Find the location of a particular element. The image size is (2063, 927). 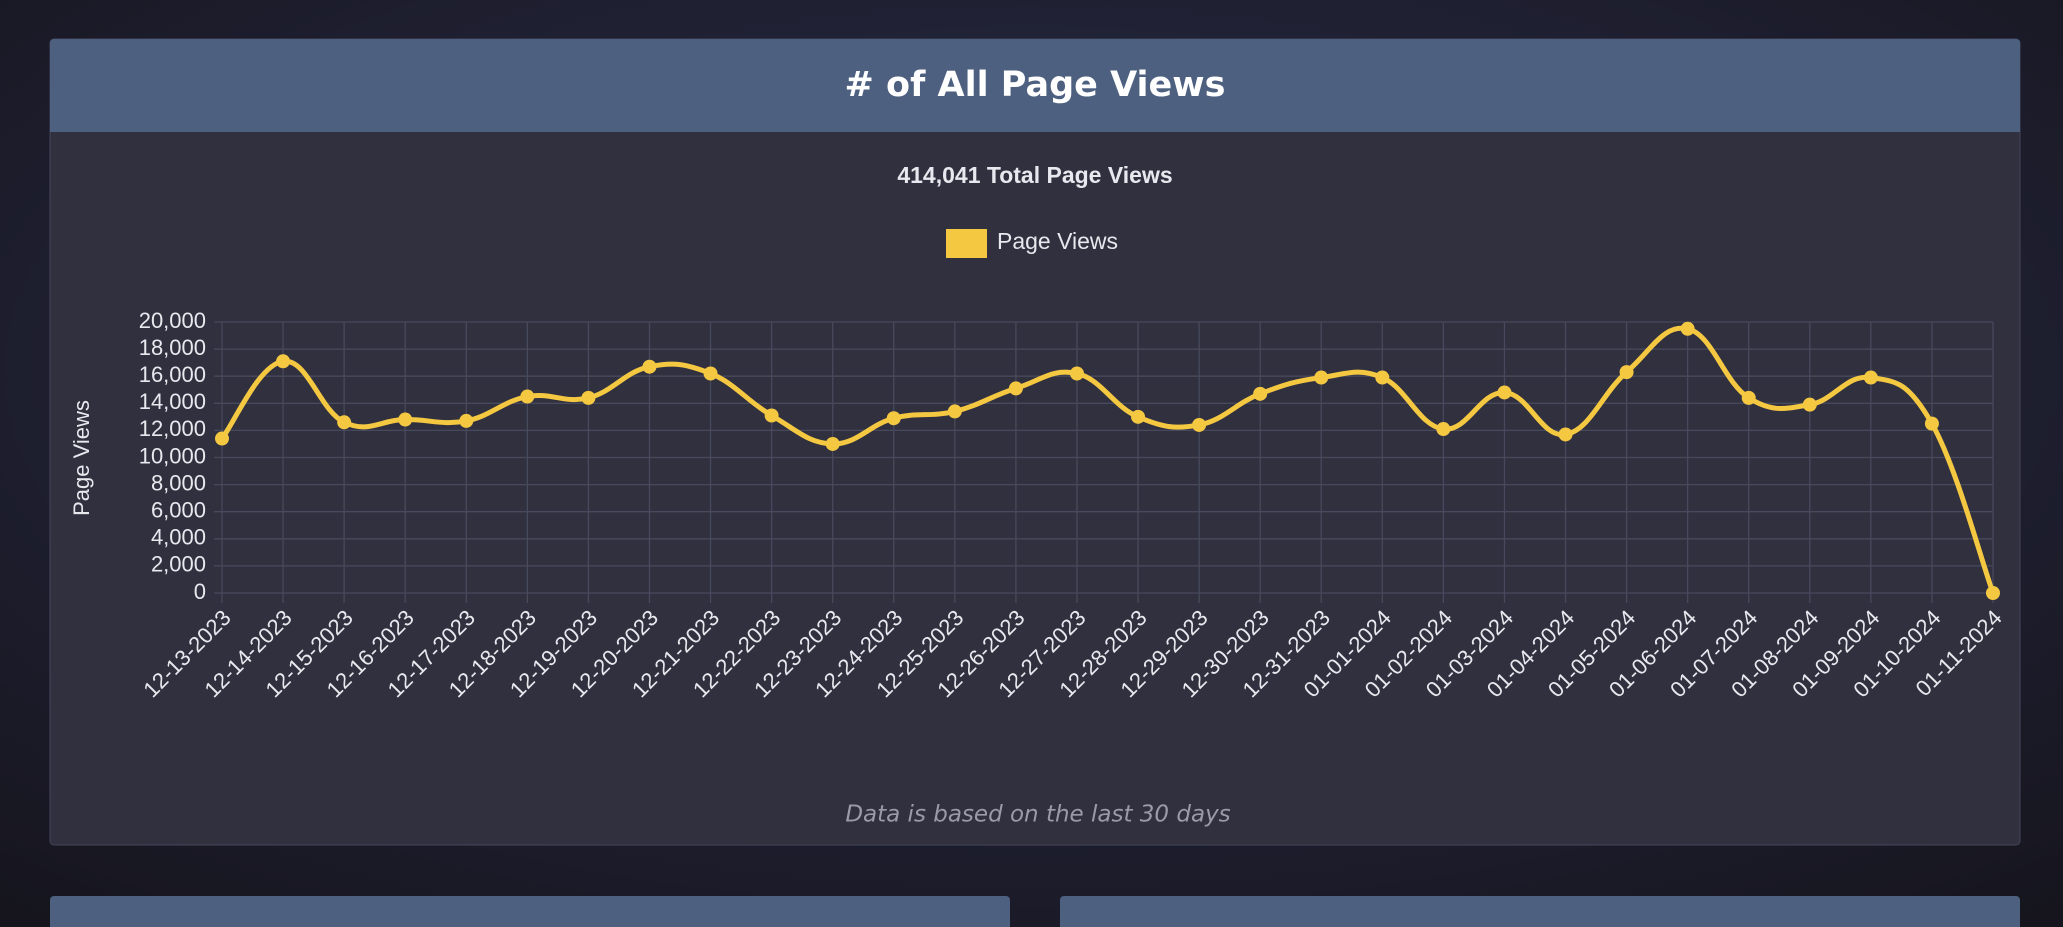

legend-swatch is located at coordinates (966, 243).